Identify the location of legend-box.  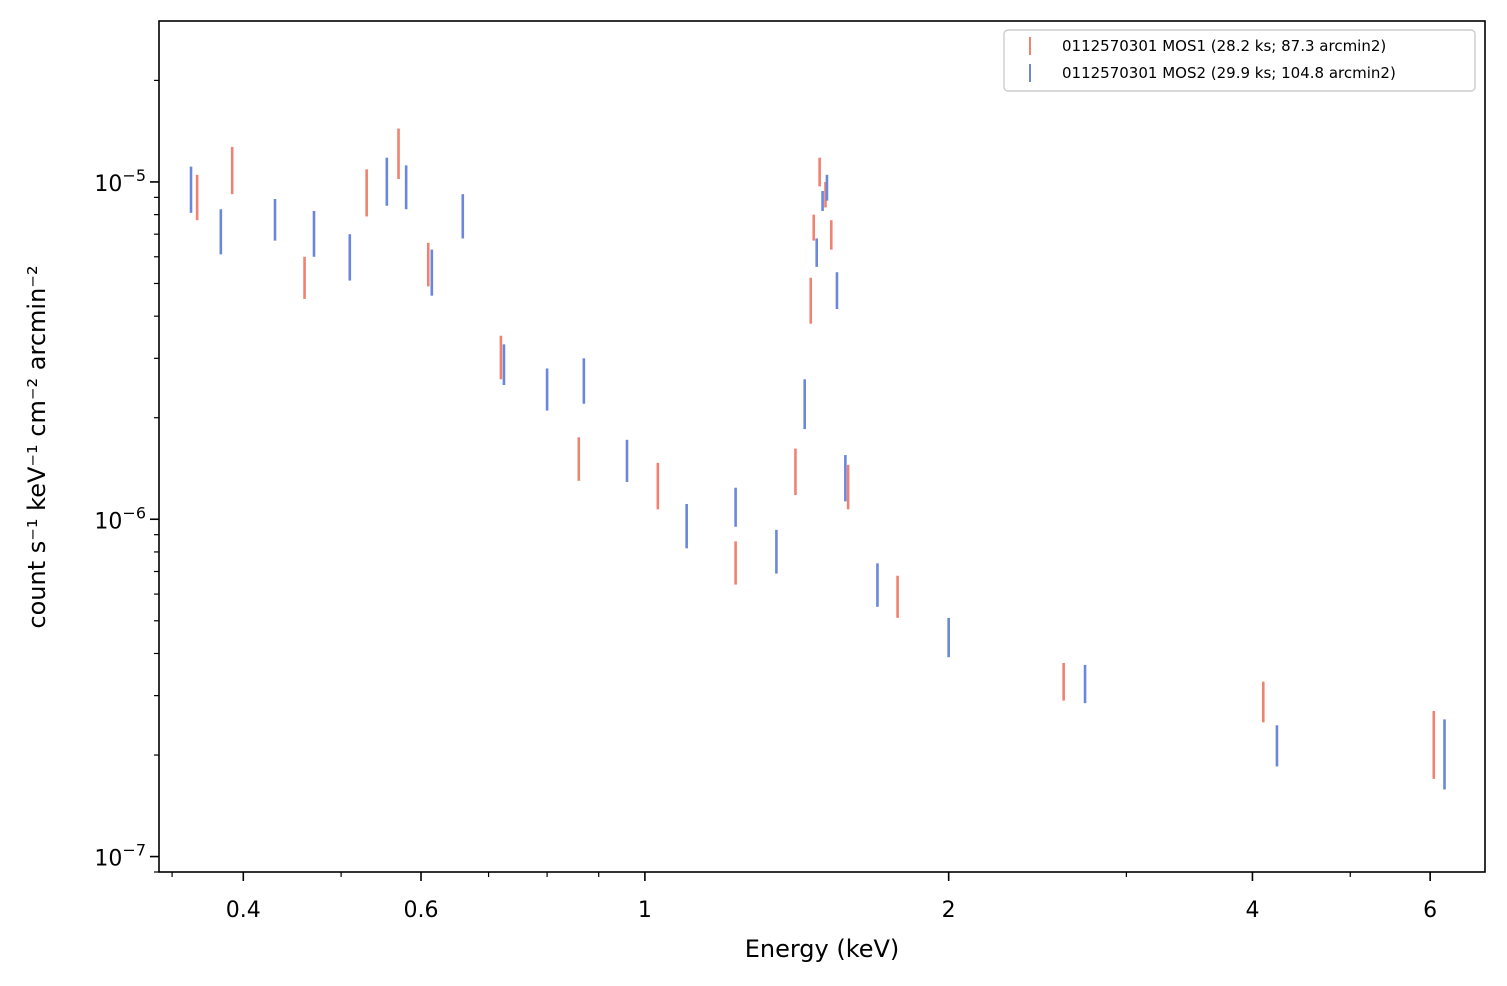
(1239, 60).